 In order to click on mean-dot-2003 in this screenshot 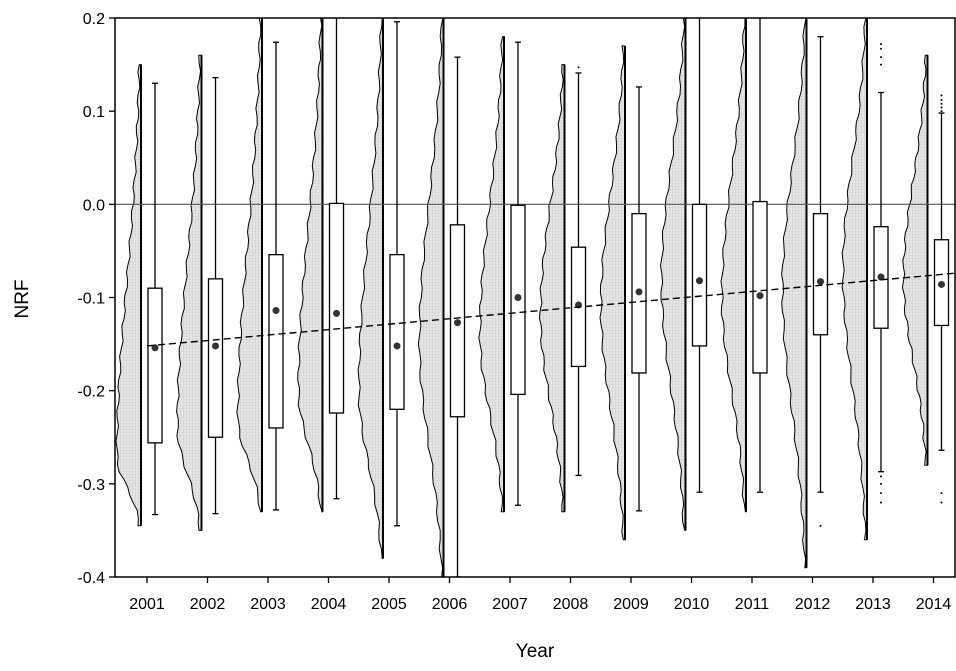, I will do `click(276, 311)`.